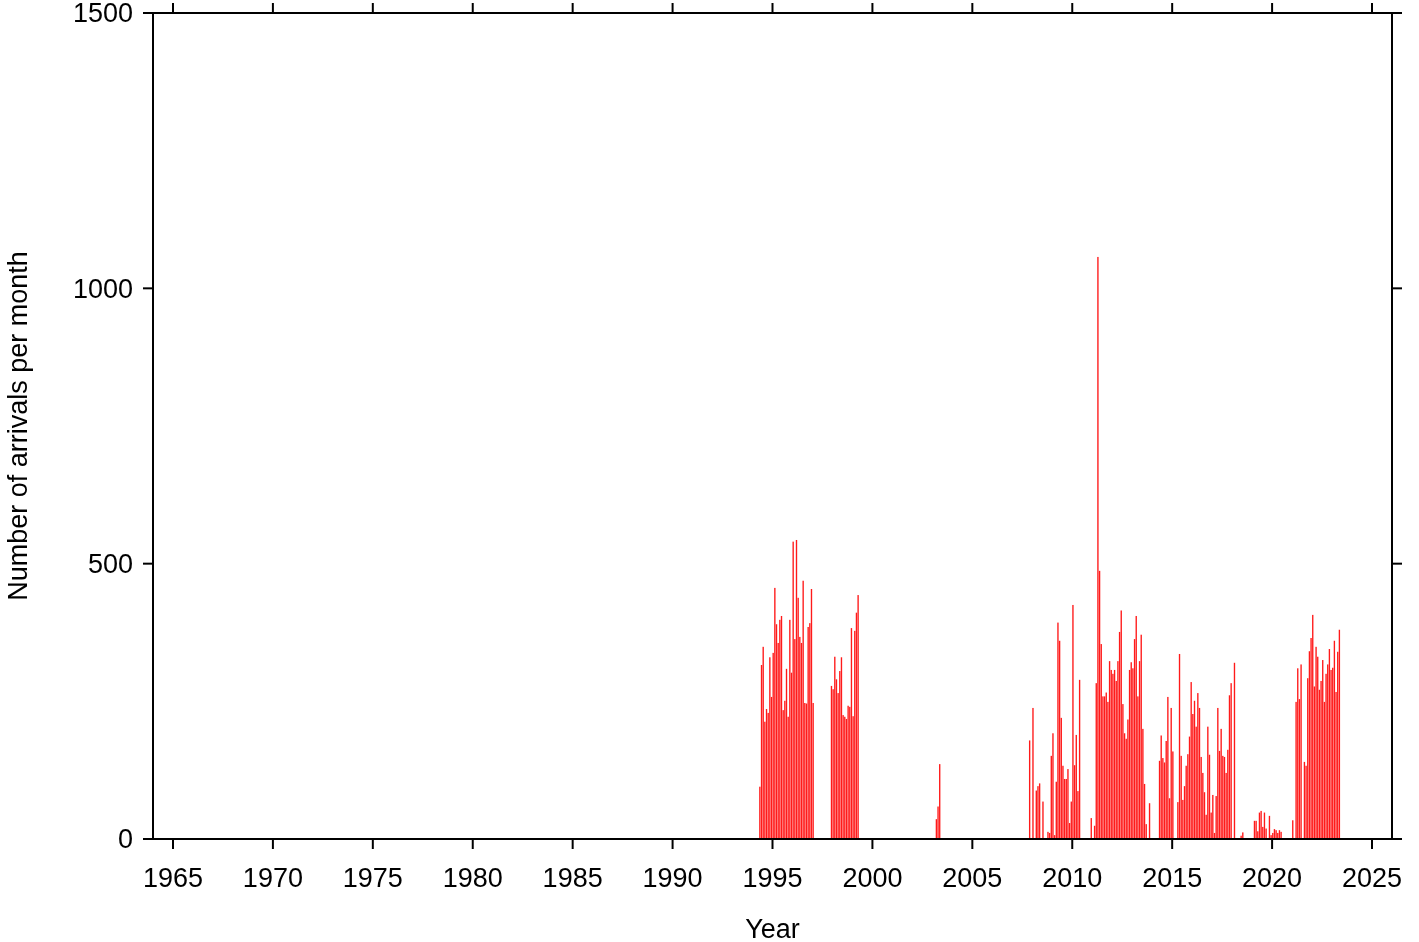  Describe the element at coordinates (102, 14) in the screenshot. I see `y-tick-label: 1500` at that location.